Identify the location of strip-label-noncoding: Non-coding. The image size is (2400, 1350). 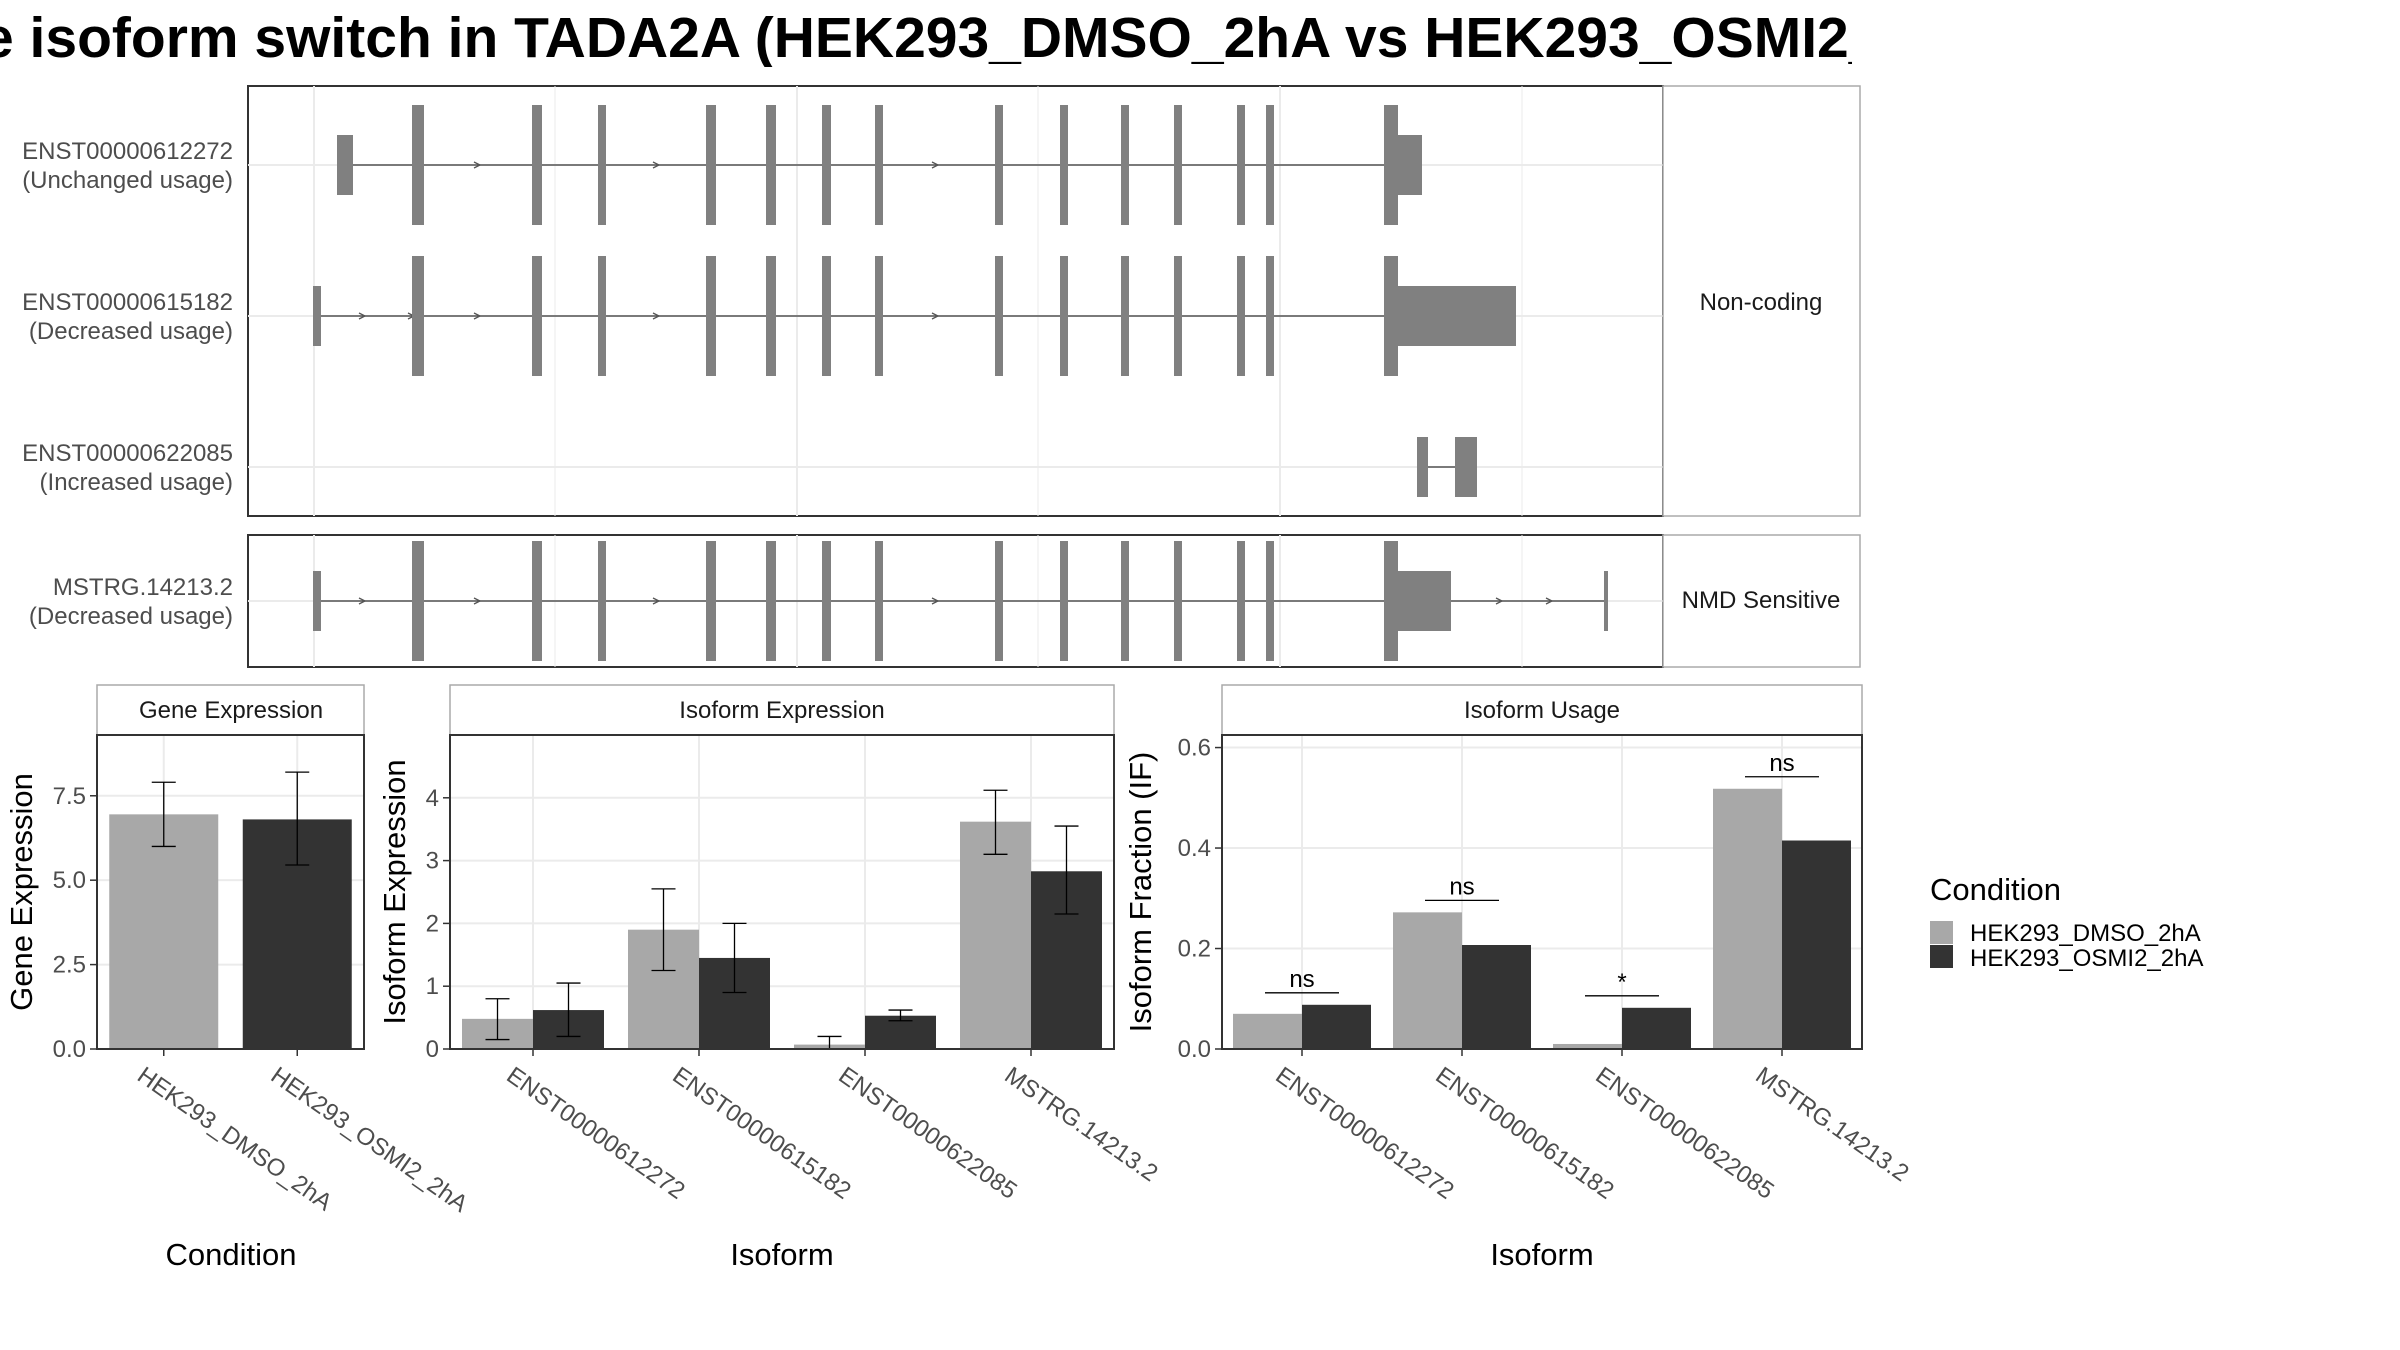
(1761, 302).